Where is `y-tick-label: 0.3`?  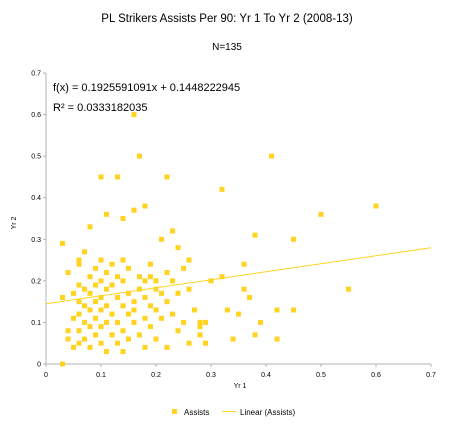 y-tick-label: 0.3 is located at coordinates (36, 240).